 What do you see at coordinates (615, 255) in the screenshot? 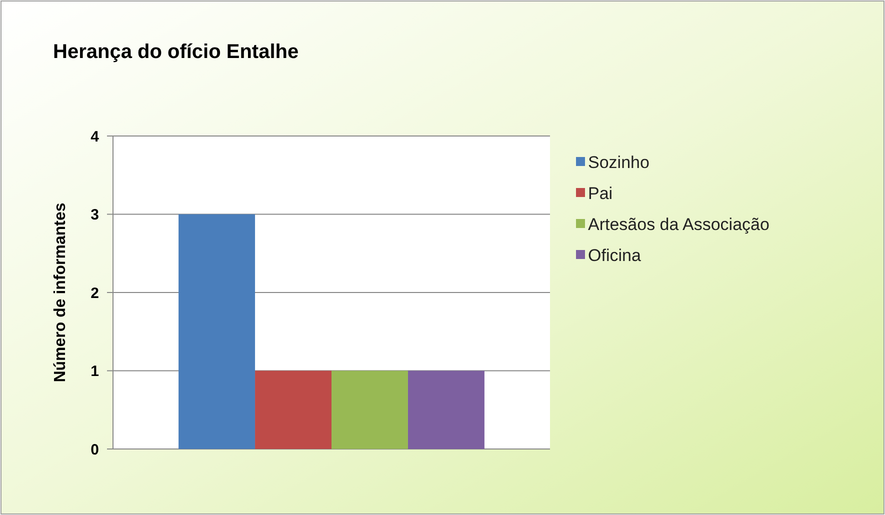
I see `legend-label: Oficina` at bounding box center [615, 255].